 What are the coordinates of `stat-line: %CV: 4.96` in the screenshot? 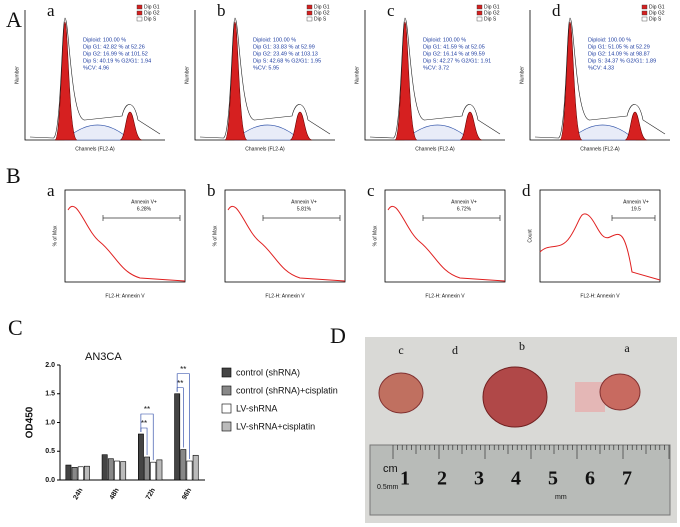 It's located at (96, 68).